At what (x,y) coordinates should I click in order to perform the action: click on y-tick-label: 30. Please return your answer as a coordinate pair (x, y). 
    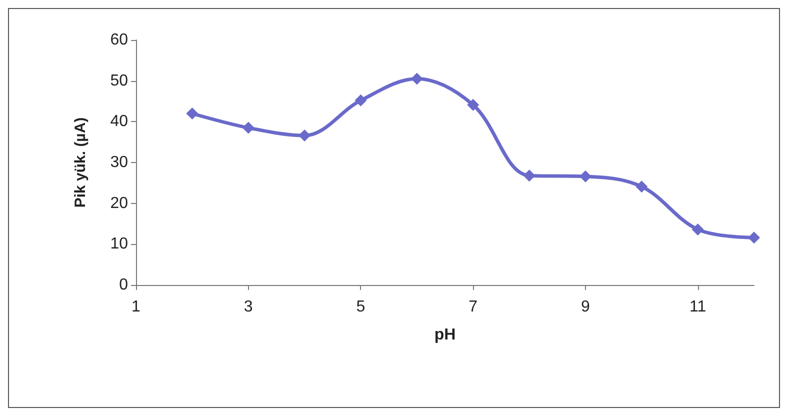
    Looking at the image, I should click on (119, 162).